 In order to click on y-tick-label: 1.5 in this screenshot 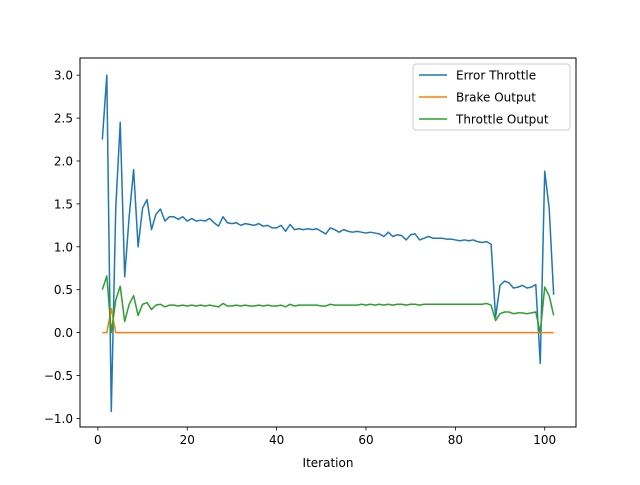, I will do `click(63, 204)`.